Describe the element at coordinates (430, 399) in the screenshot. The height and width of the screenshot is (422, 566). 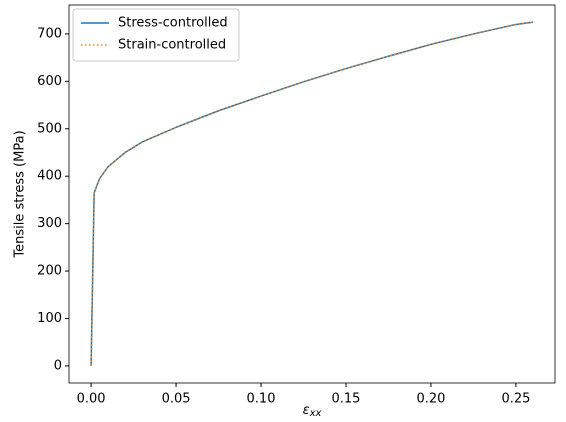
I see `x-tick-label: 0.20` at that location.